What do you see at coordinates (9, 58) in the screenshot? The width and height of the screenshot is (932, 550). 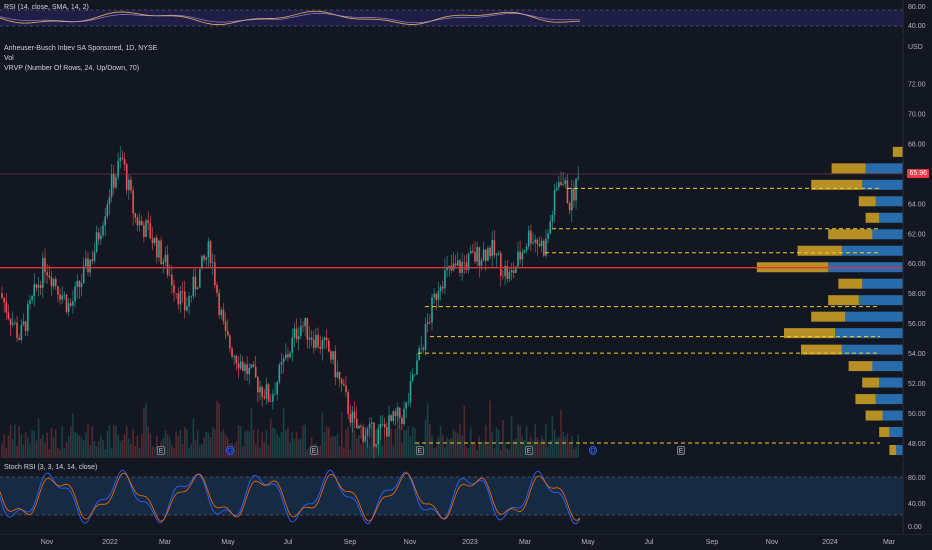 I see `vol-legend: Vol` at bounding box center [9, 58].